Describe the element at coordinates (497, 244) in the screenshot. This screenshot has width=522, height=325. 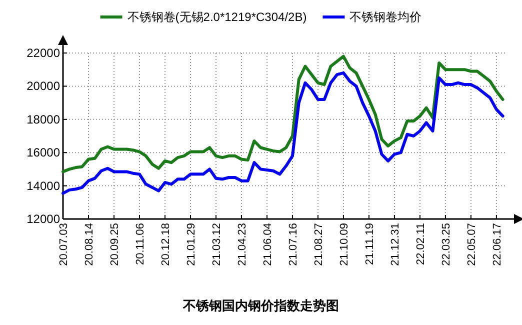
I see `x-tick-label: 22.06.17` at that location.